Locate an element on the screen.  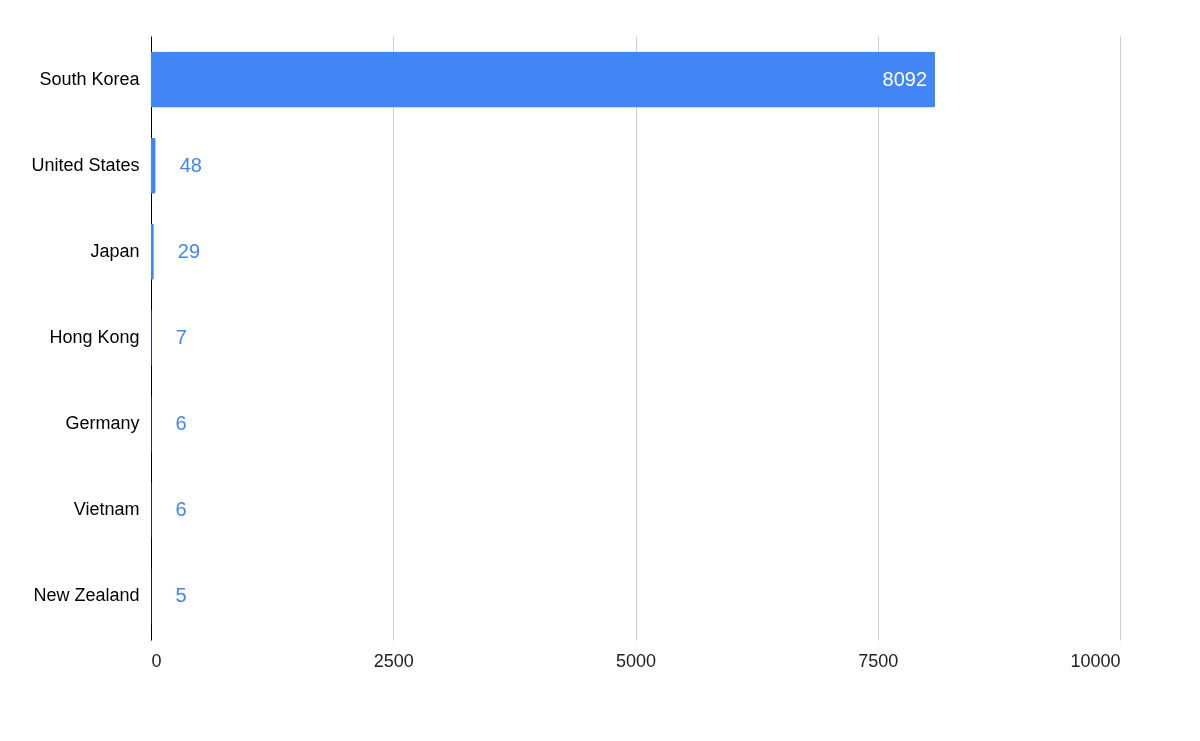
x-tick-label: 7500 is located at coordinates (878, 660).